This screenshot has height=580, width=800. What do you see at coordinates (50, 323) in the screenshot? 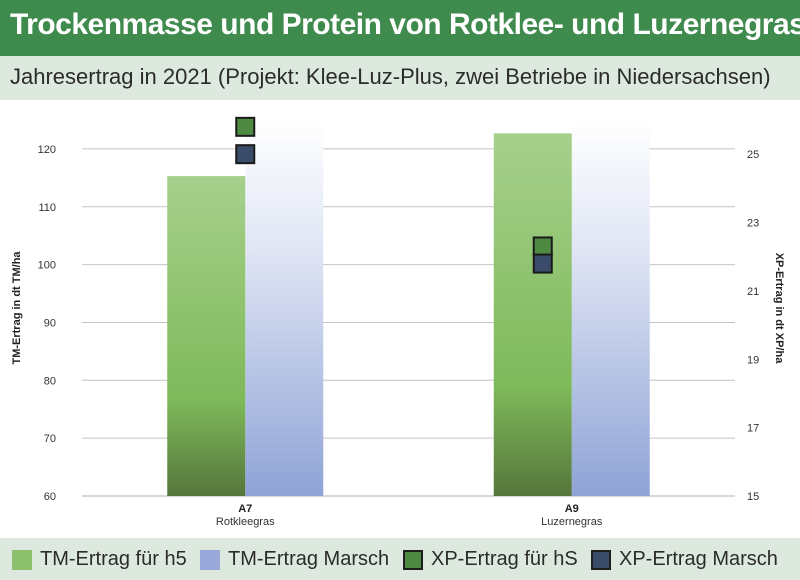
I see `y-tick-label: 90` at bounding box center [50, 323].